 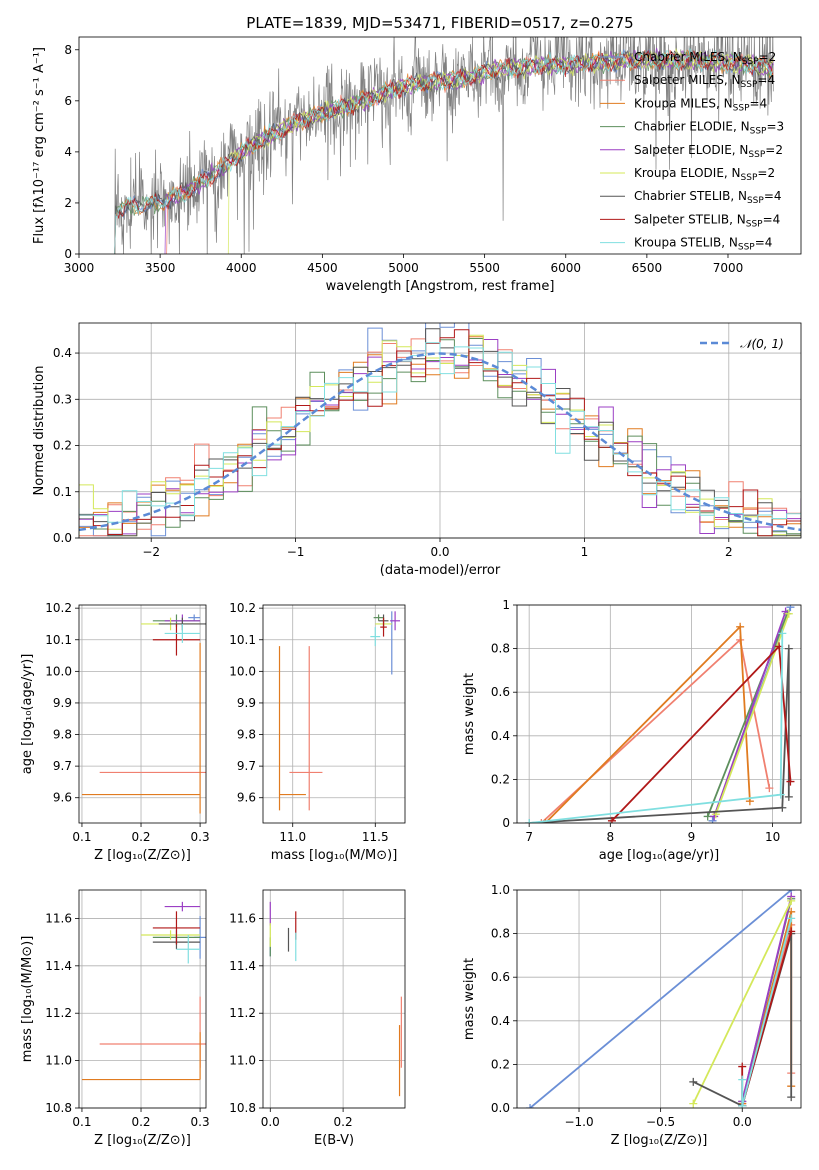 I want to click on x-tick-label: 5000, so click(x=403, y=268).